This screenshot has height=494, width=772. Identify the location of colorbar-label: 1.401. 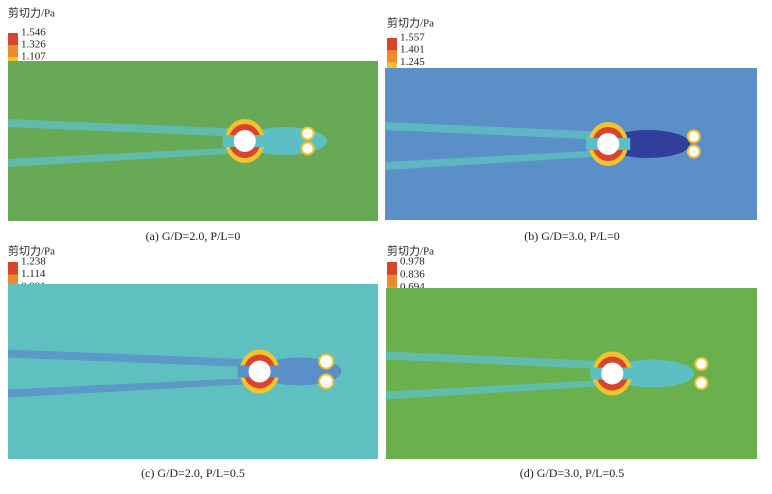
(412, 50).